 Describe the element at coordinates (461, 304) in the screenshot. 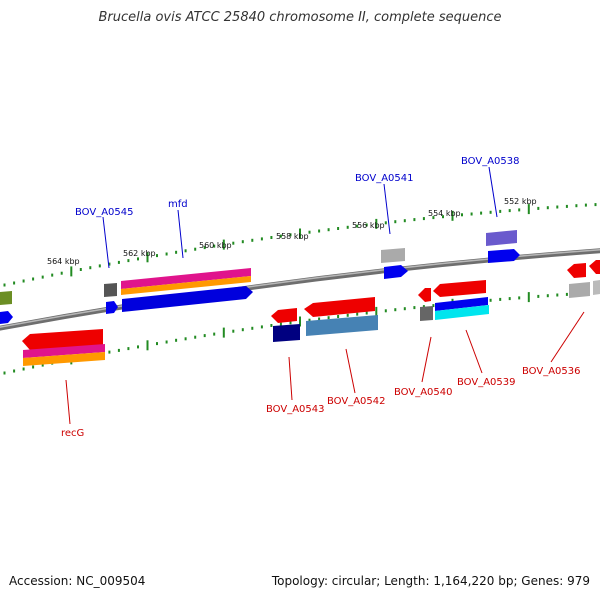

I see `gene-block-blue` at that location.